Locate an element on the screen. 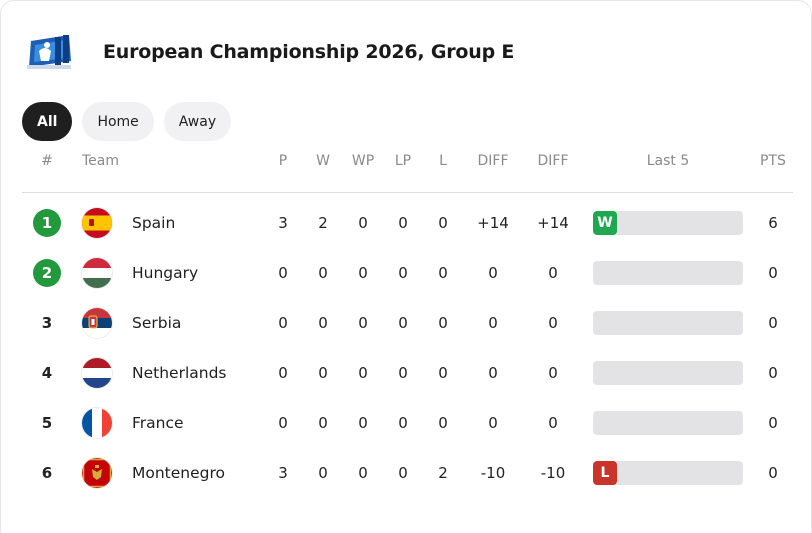 The height and width of the screenshot is (533, 812). diff-1: -10 is located at coordinates (493, 473).